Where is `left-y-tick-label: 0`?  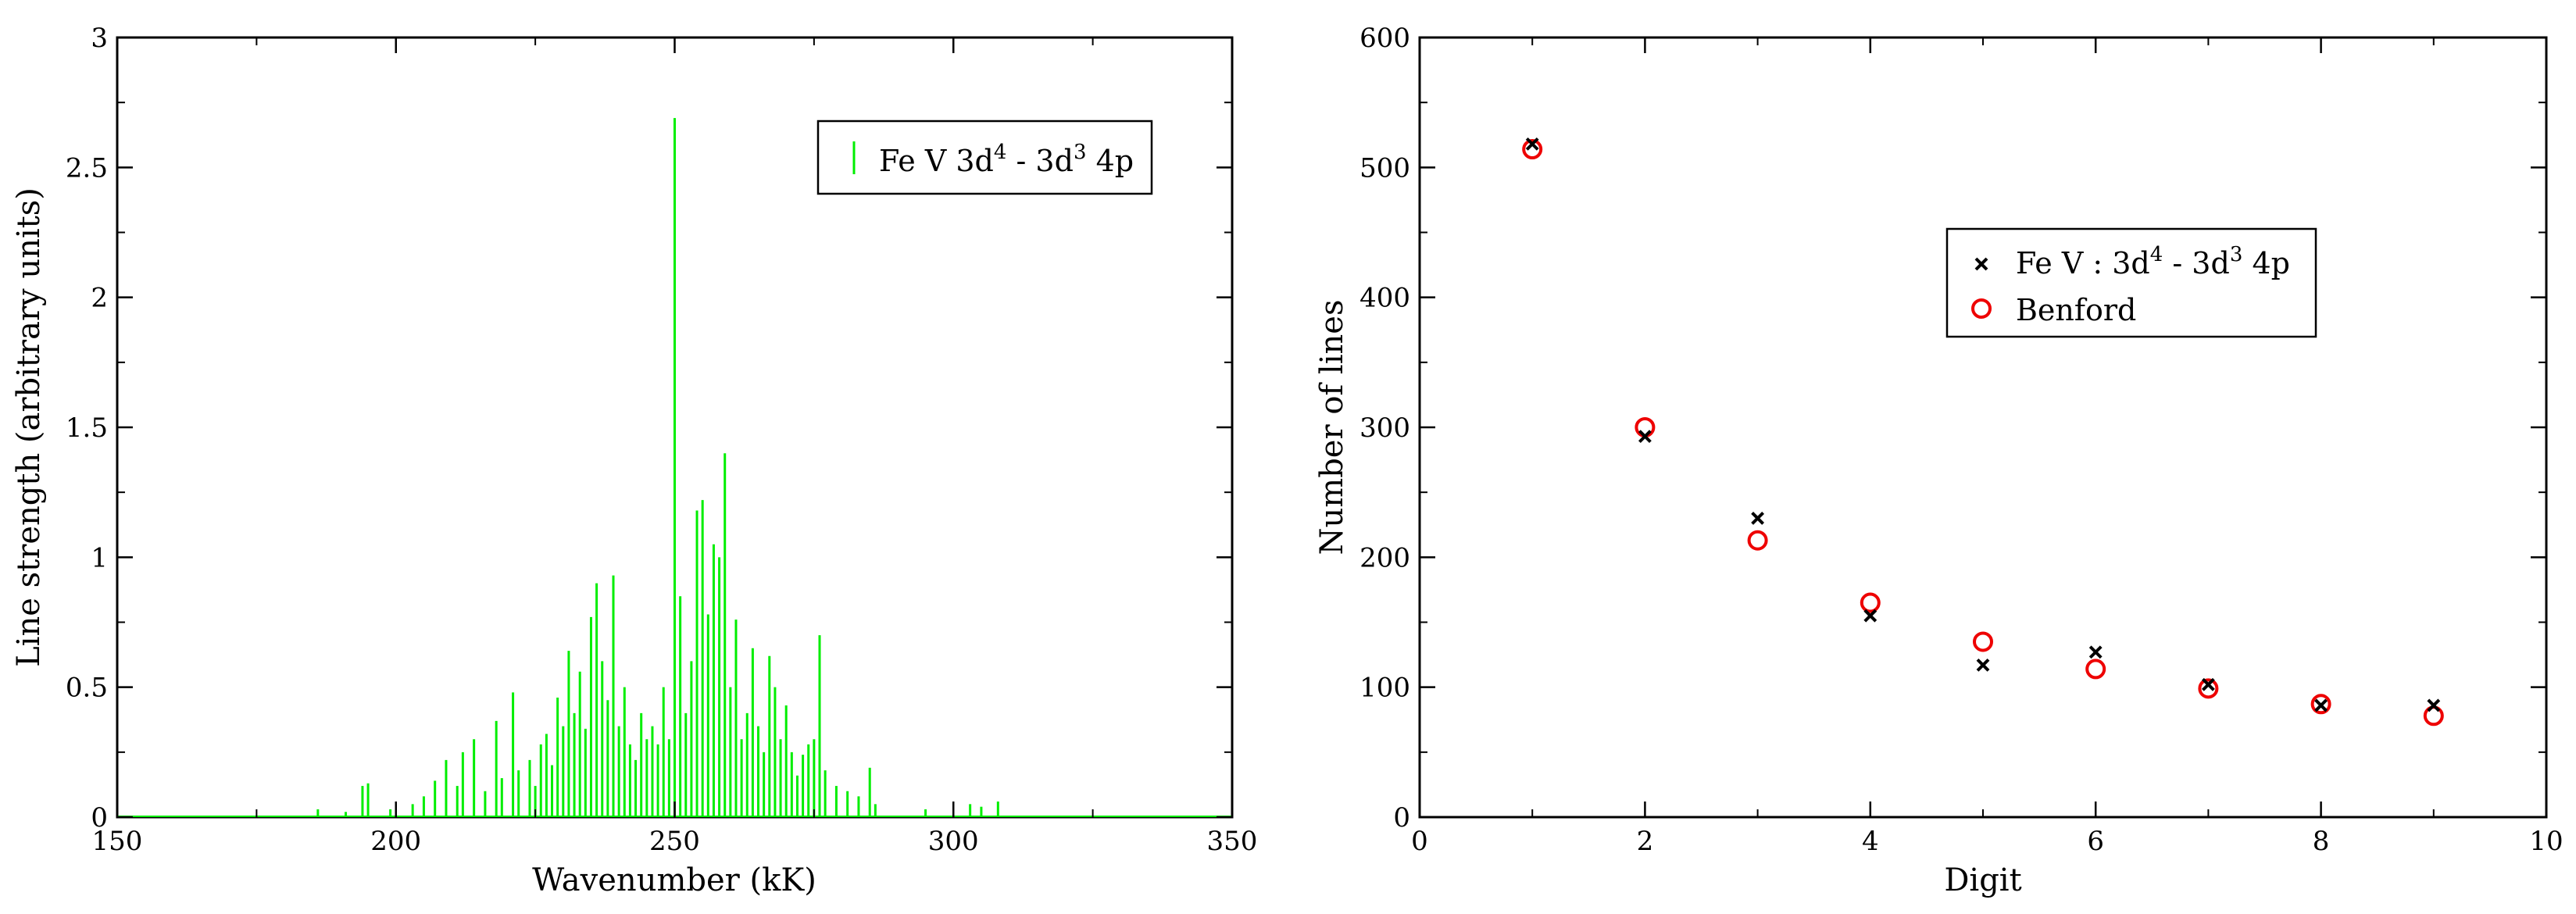 left-y-tick-label: 0 is located at coordinates (100, 818).